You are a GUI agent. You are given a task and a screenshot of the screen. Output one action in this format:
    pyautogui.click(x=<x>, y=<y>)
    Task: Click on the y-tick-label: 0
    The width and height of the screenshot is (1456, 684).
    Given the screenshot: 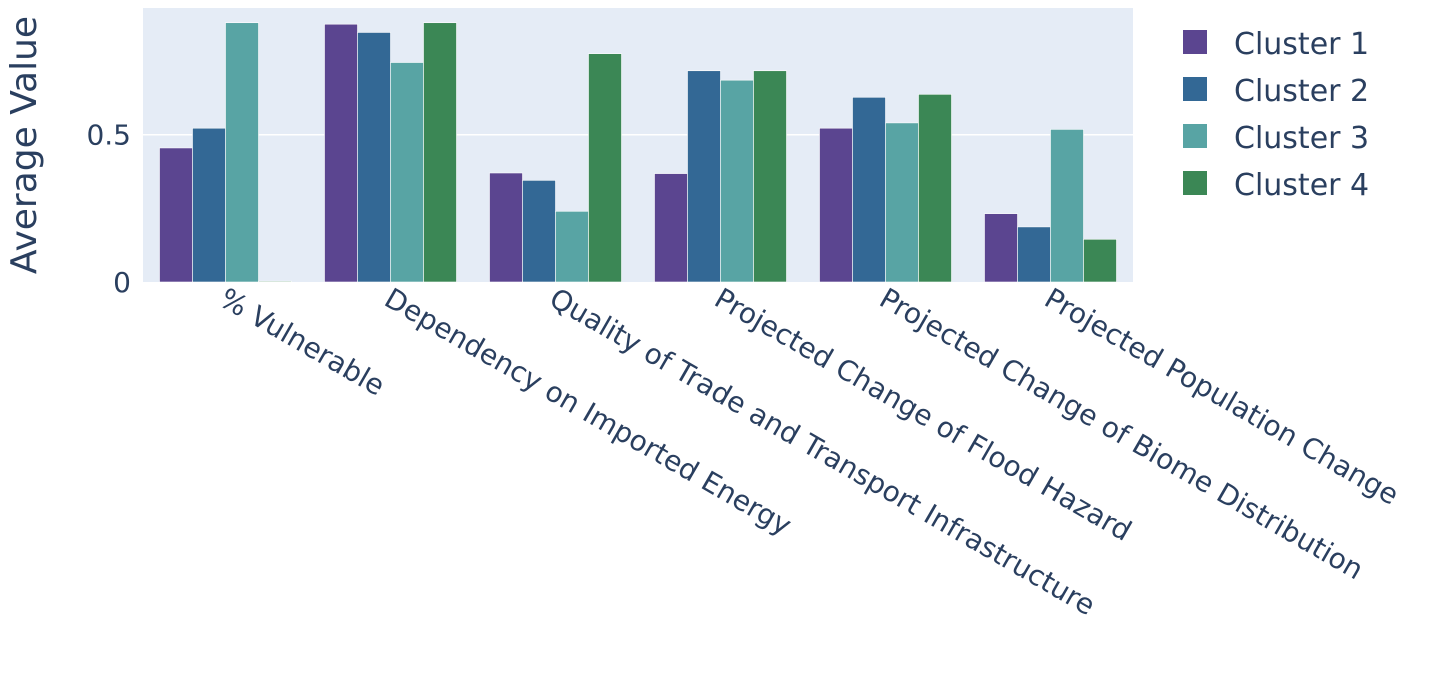 What is the action you would take?
    pyautogui.click(x=122, y=282)
    